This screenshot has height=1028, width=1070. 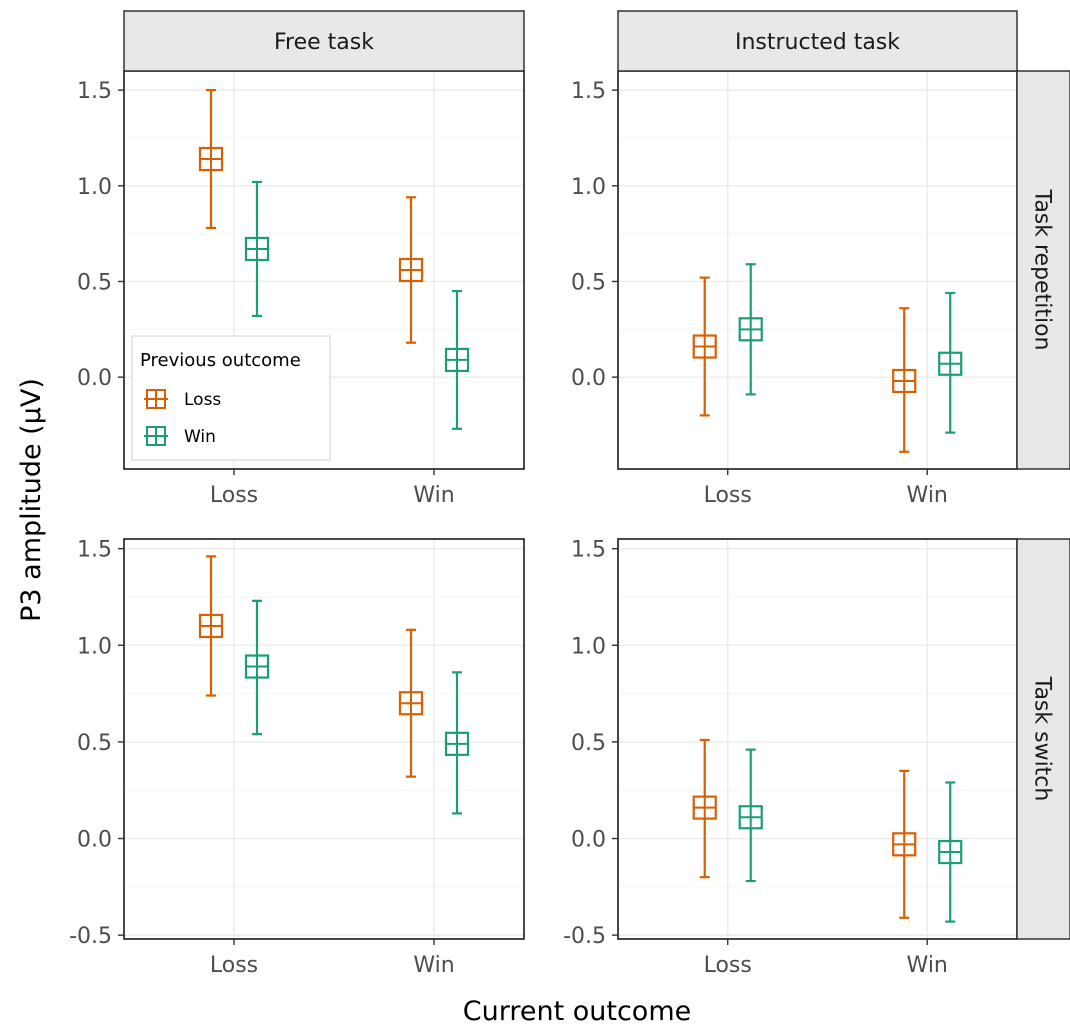 I want to click on panel-task-switch-instructed-task-bg, so click(x=817, y=739).